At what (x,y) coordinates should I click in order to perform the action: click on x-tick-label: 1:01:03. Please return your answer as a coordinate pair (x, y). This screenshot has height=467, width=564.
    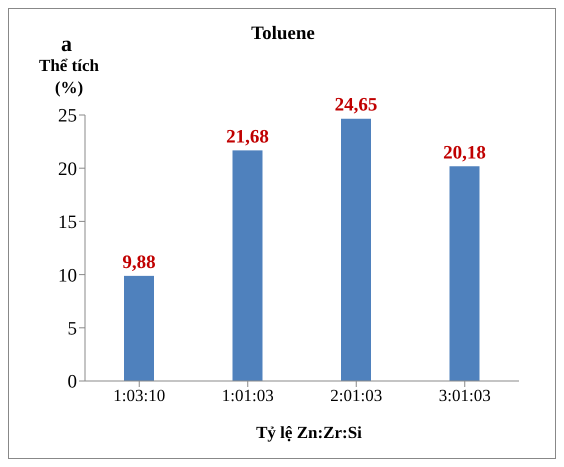
    Looking at the image, I should click on (248, 396).